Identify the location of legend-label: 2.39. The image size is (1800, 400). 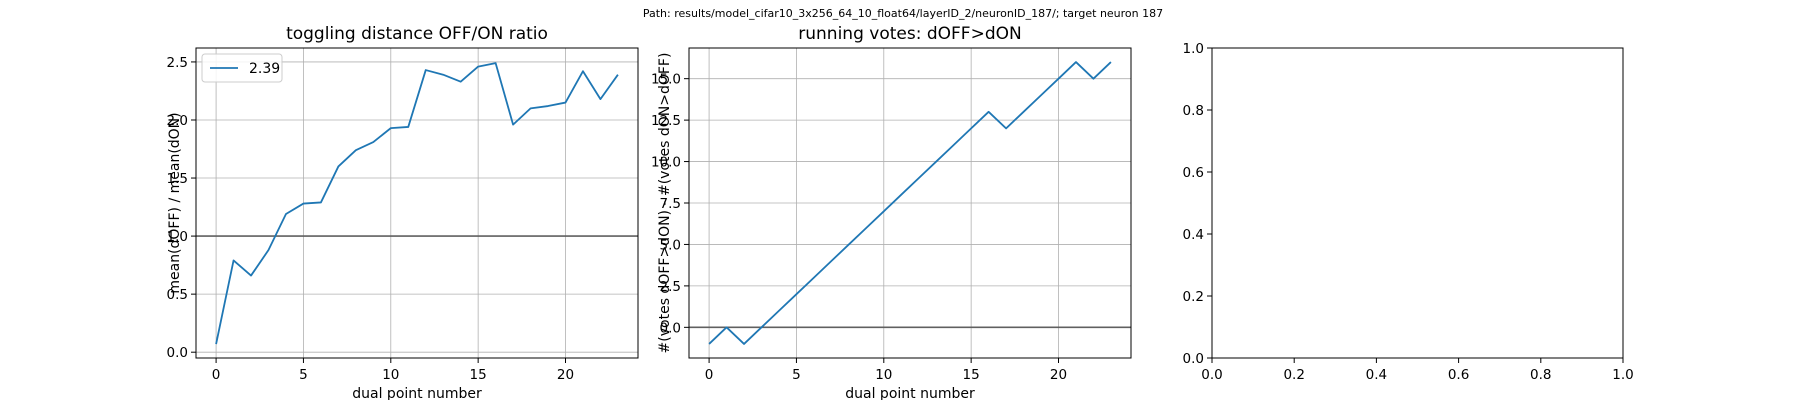
(264, 69).